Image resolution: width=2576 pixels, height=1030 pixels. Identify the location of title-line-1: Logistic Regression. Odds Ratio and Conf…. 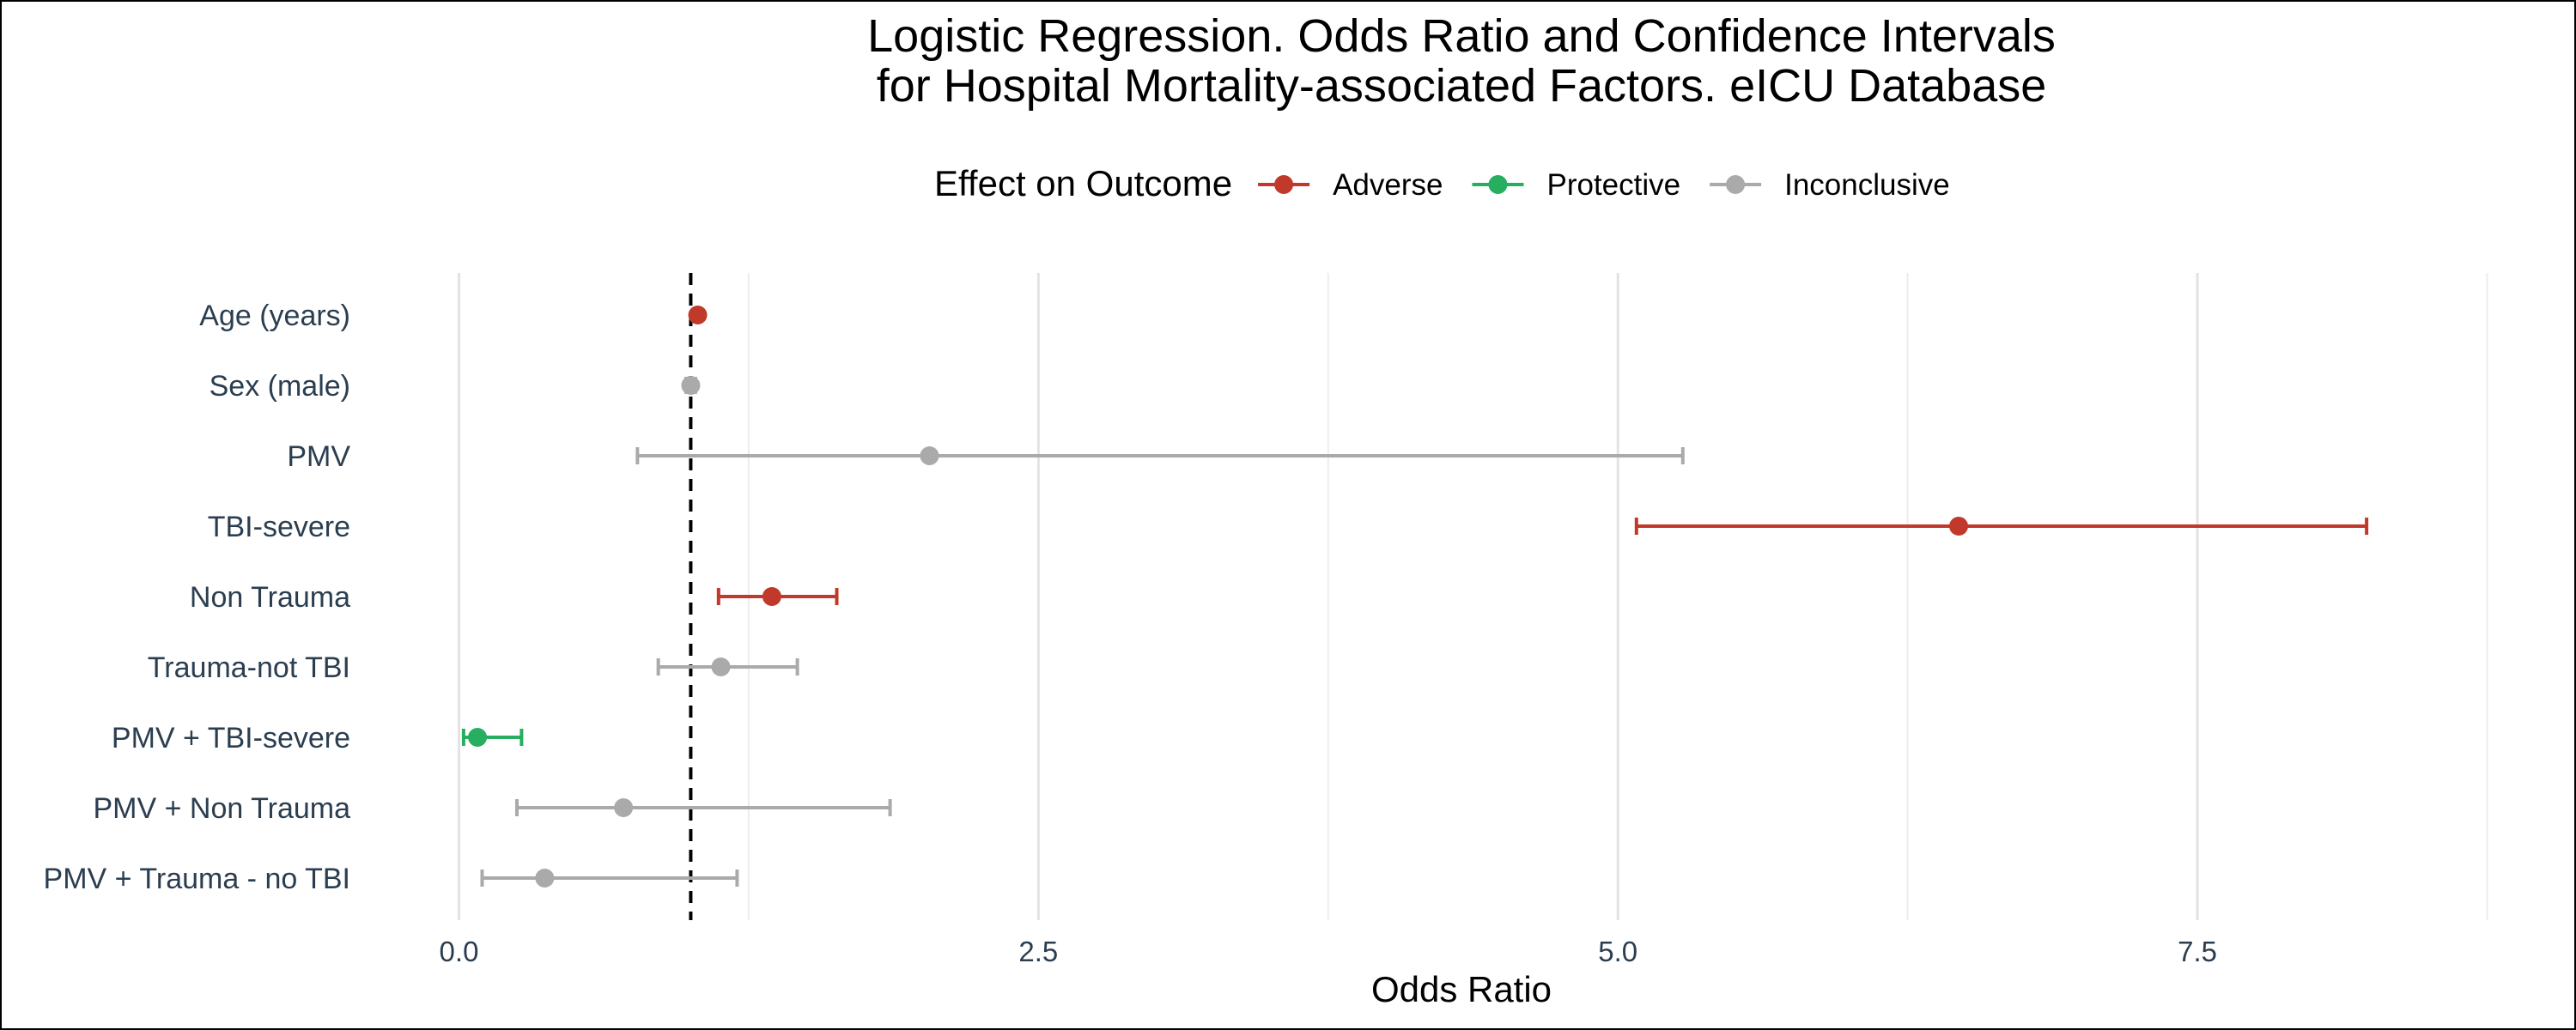
(1462, 36).